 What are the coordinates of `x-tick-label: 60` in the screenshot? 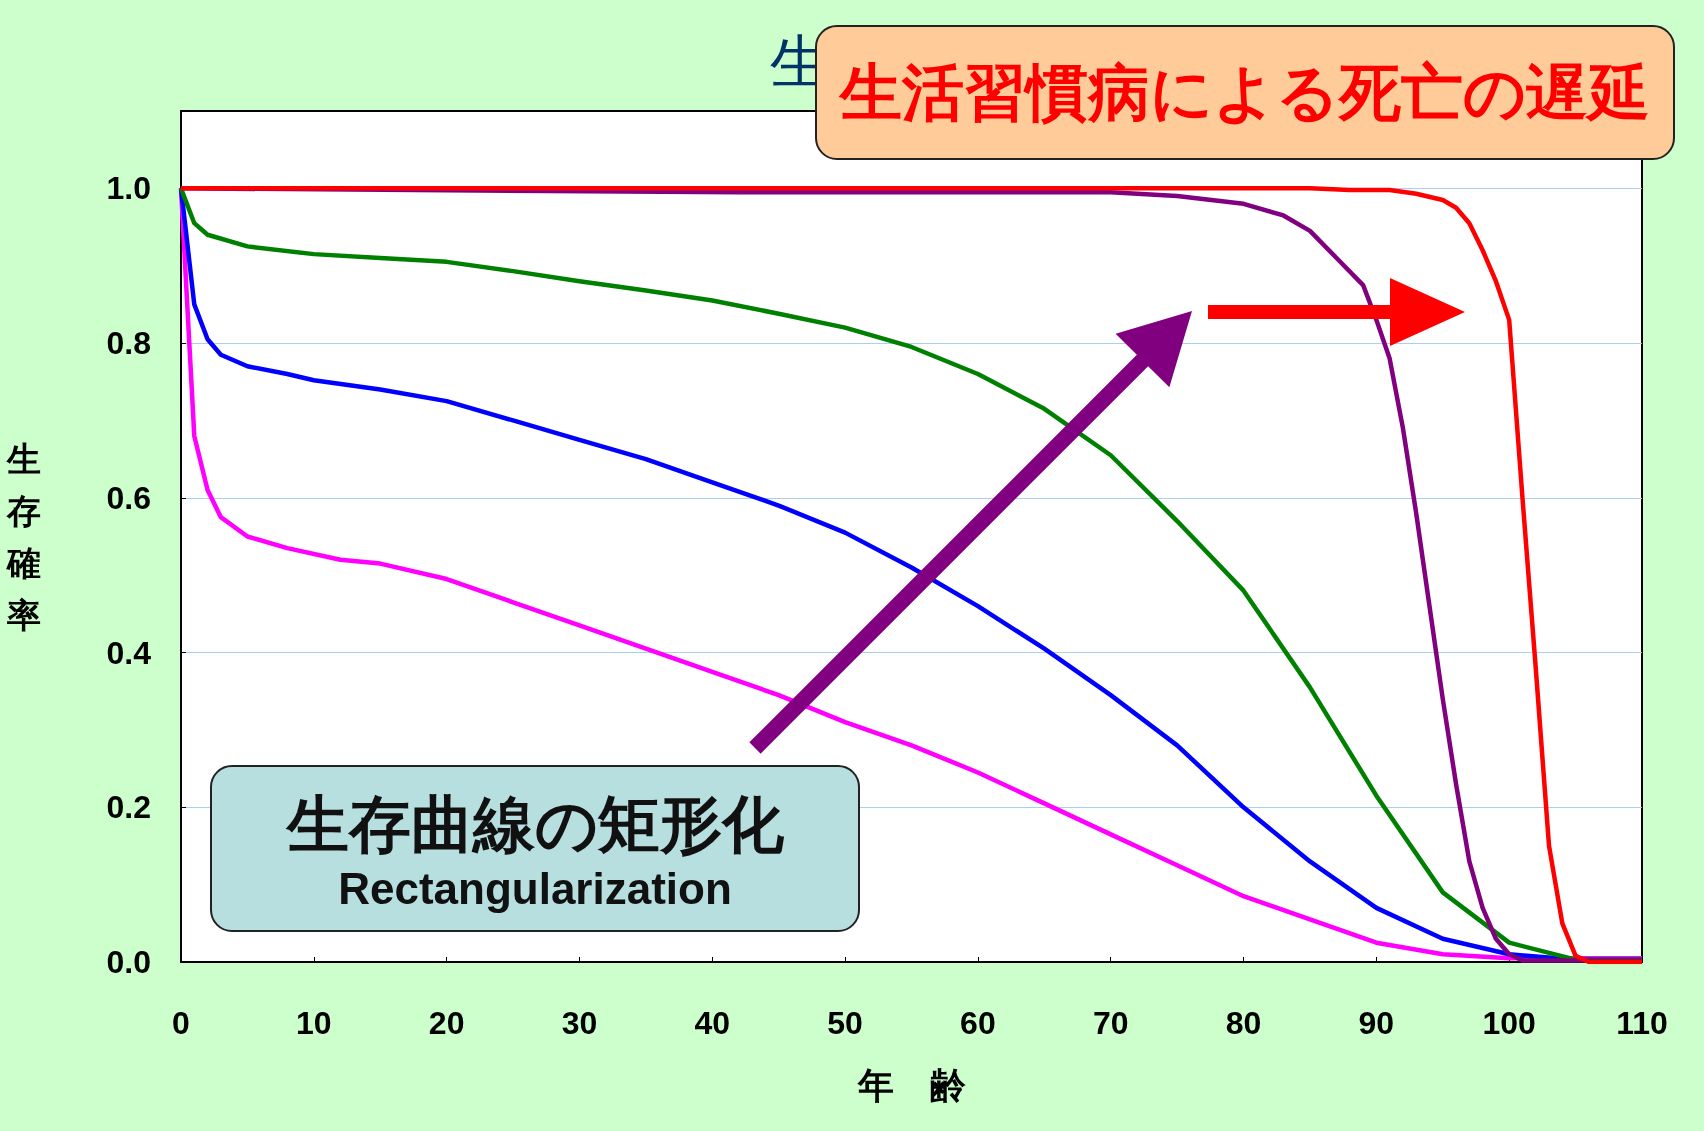 It's located at (978, 1023).